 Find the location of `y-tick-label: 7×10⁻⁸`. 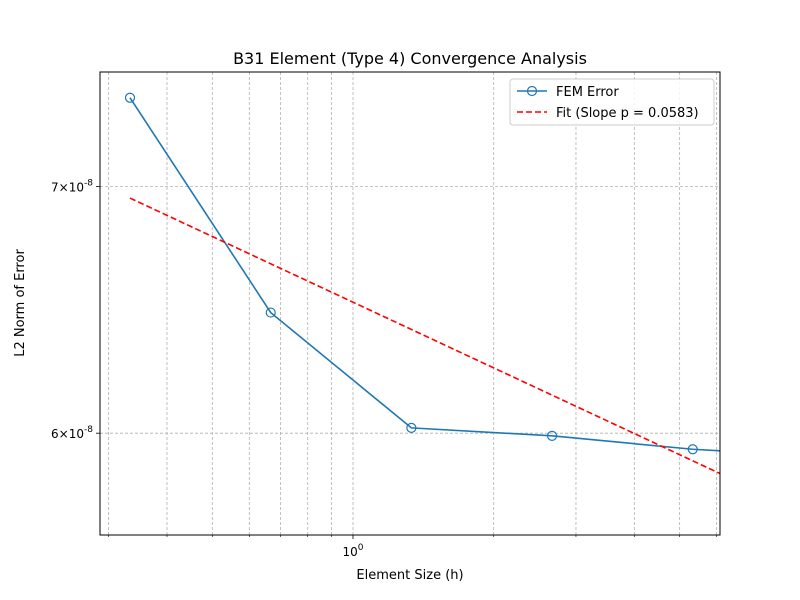

y-tick-label: 7×10⁻⁸ is located at coordinates (72, 187).